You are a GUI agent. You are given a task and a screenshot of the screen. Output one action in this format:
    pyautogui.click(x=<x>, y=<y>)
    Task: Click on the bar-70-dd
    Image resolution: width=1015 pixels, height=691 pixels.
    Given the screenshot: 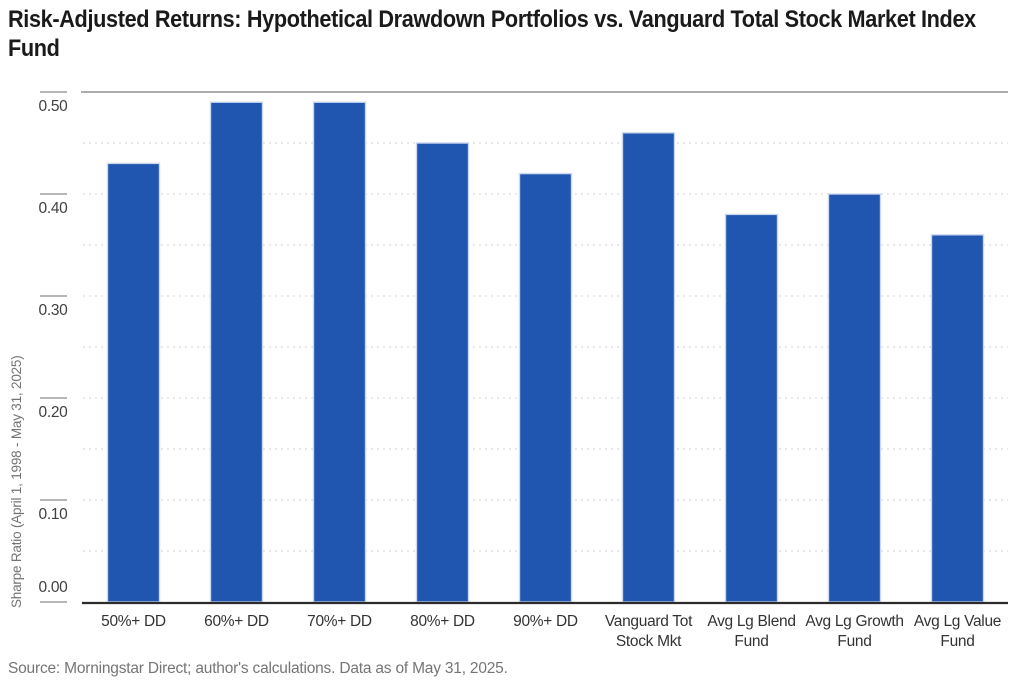 What is the action you would take?
    pyautogui.click(x=339, y=352)
    